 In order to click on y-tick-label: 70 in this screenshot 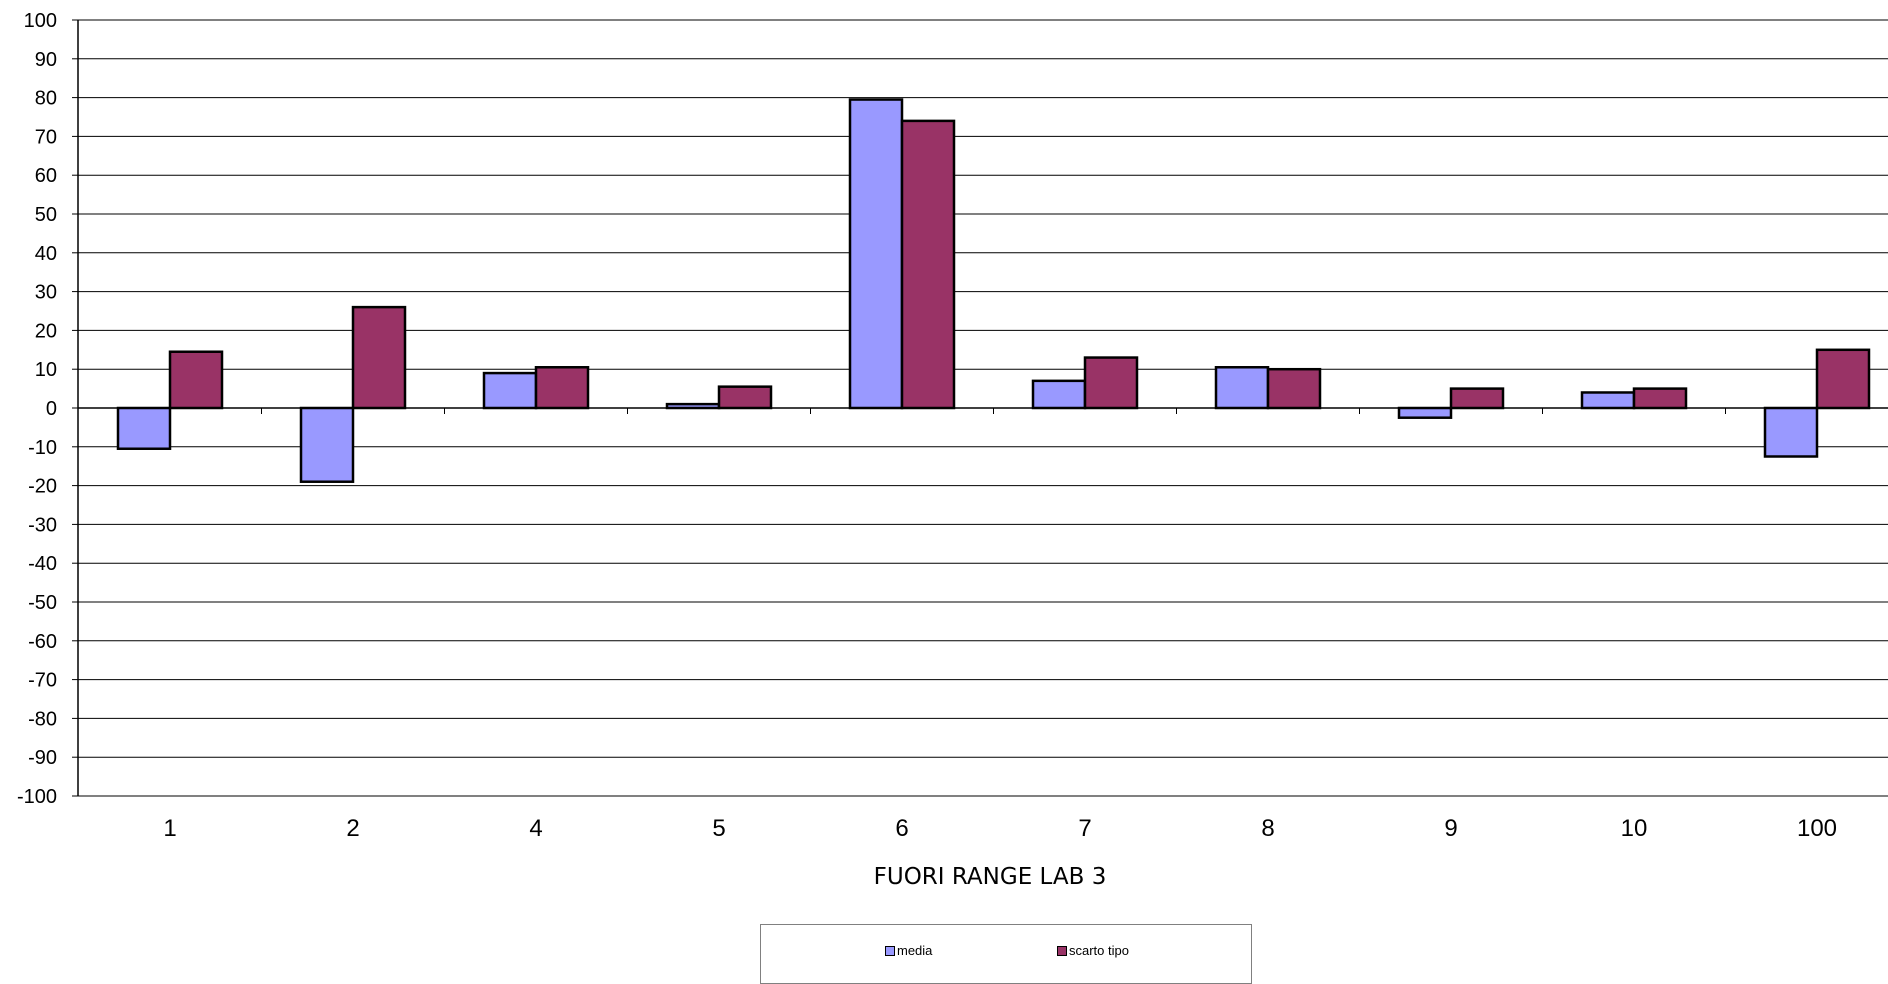, I will do `click(46, 137)`.